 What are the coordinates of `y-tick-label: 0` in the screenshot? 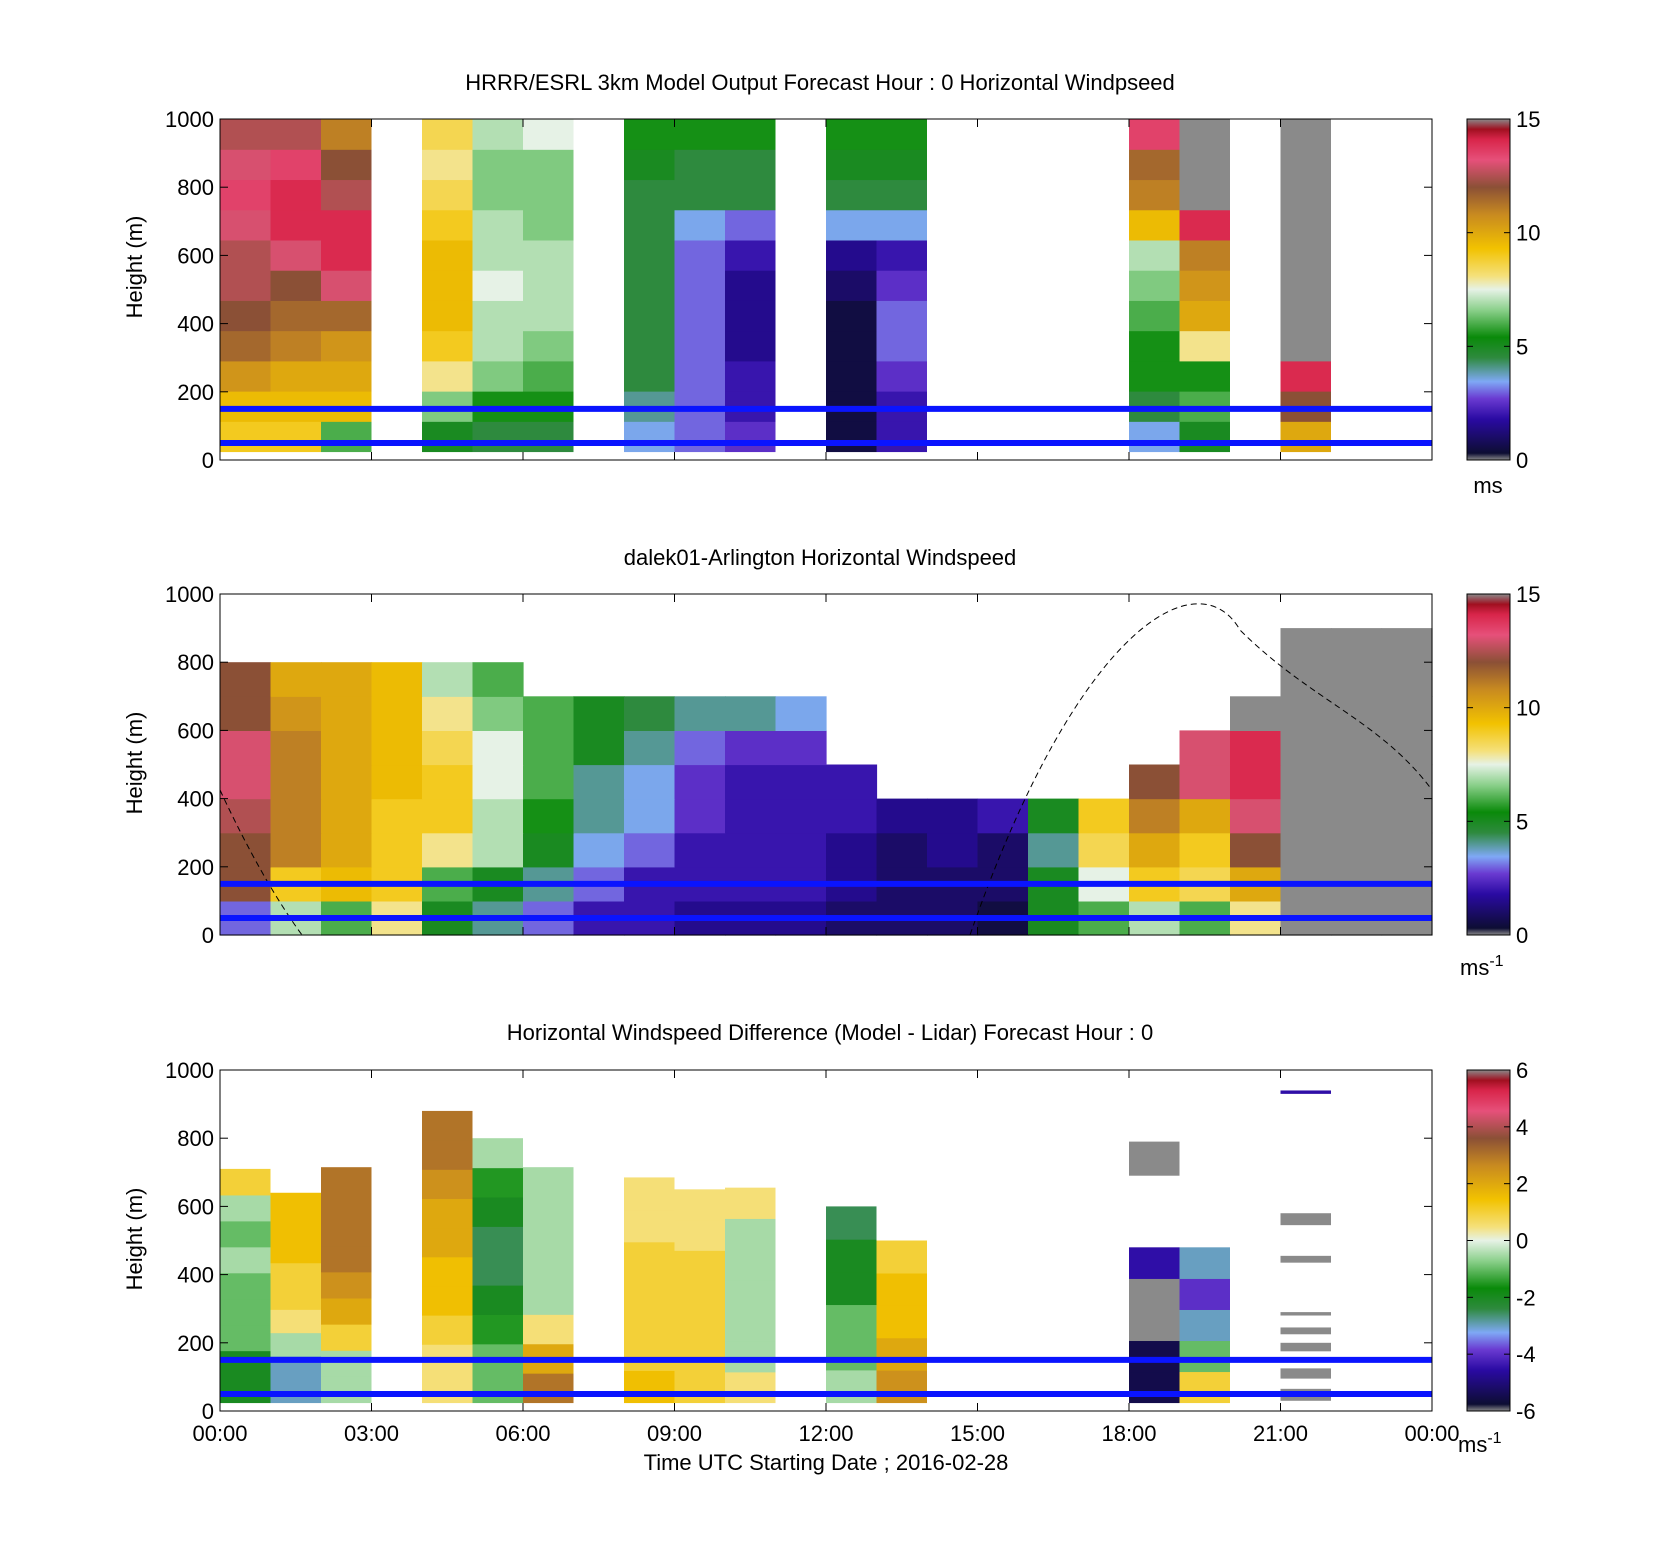 It's located at (208, 1411).